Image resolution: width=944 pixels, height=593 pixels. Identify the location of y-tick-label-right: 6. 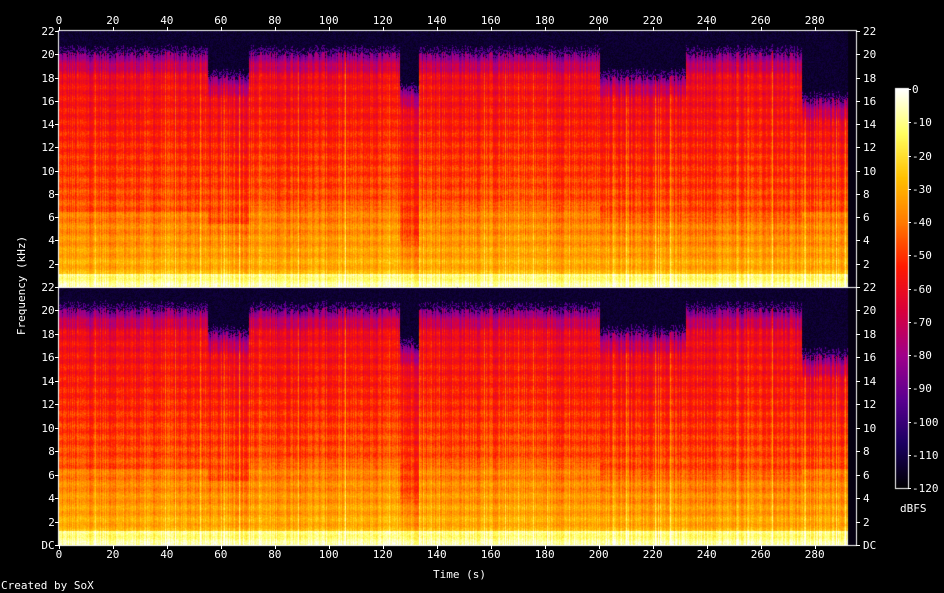
(866, 475).